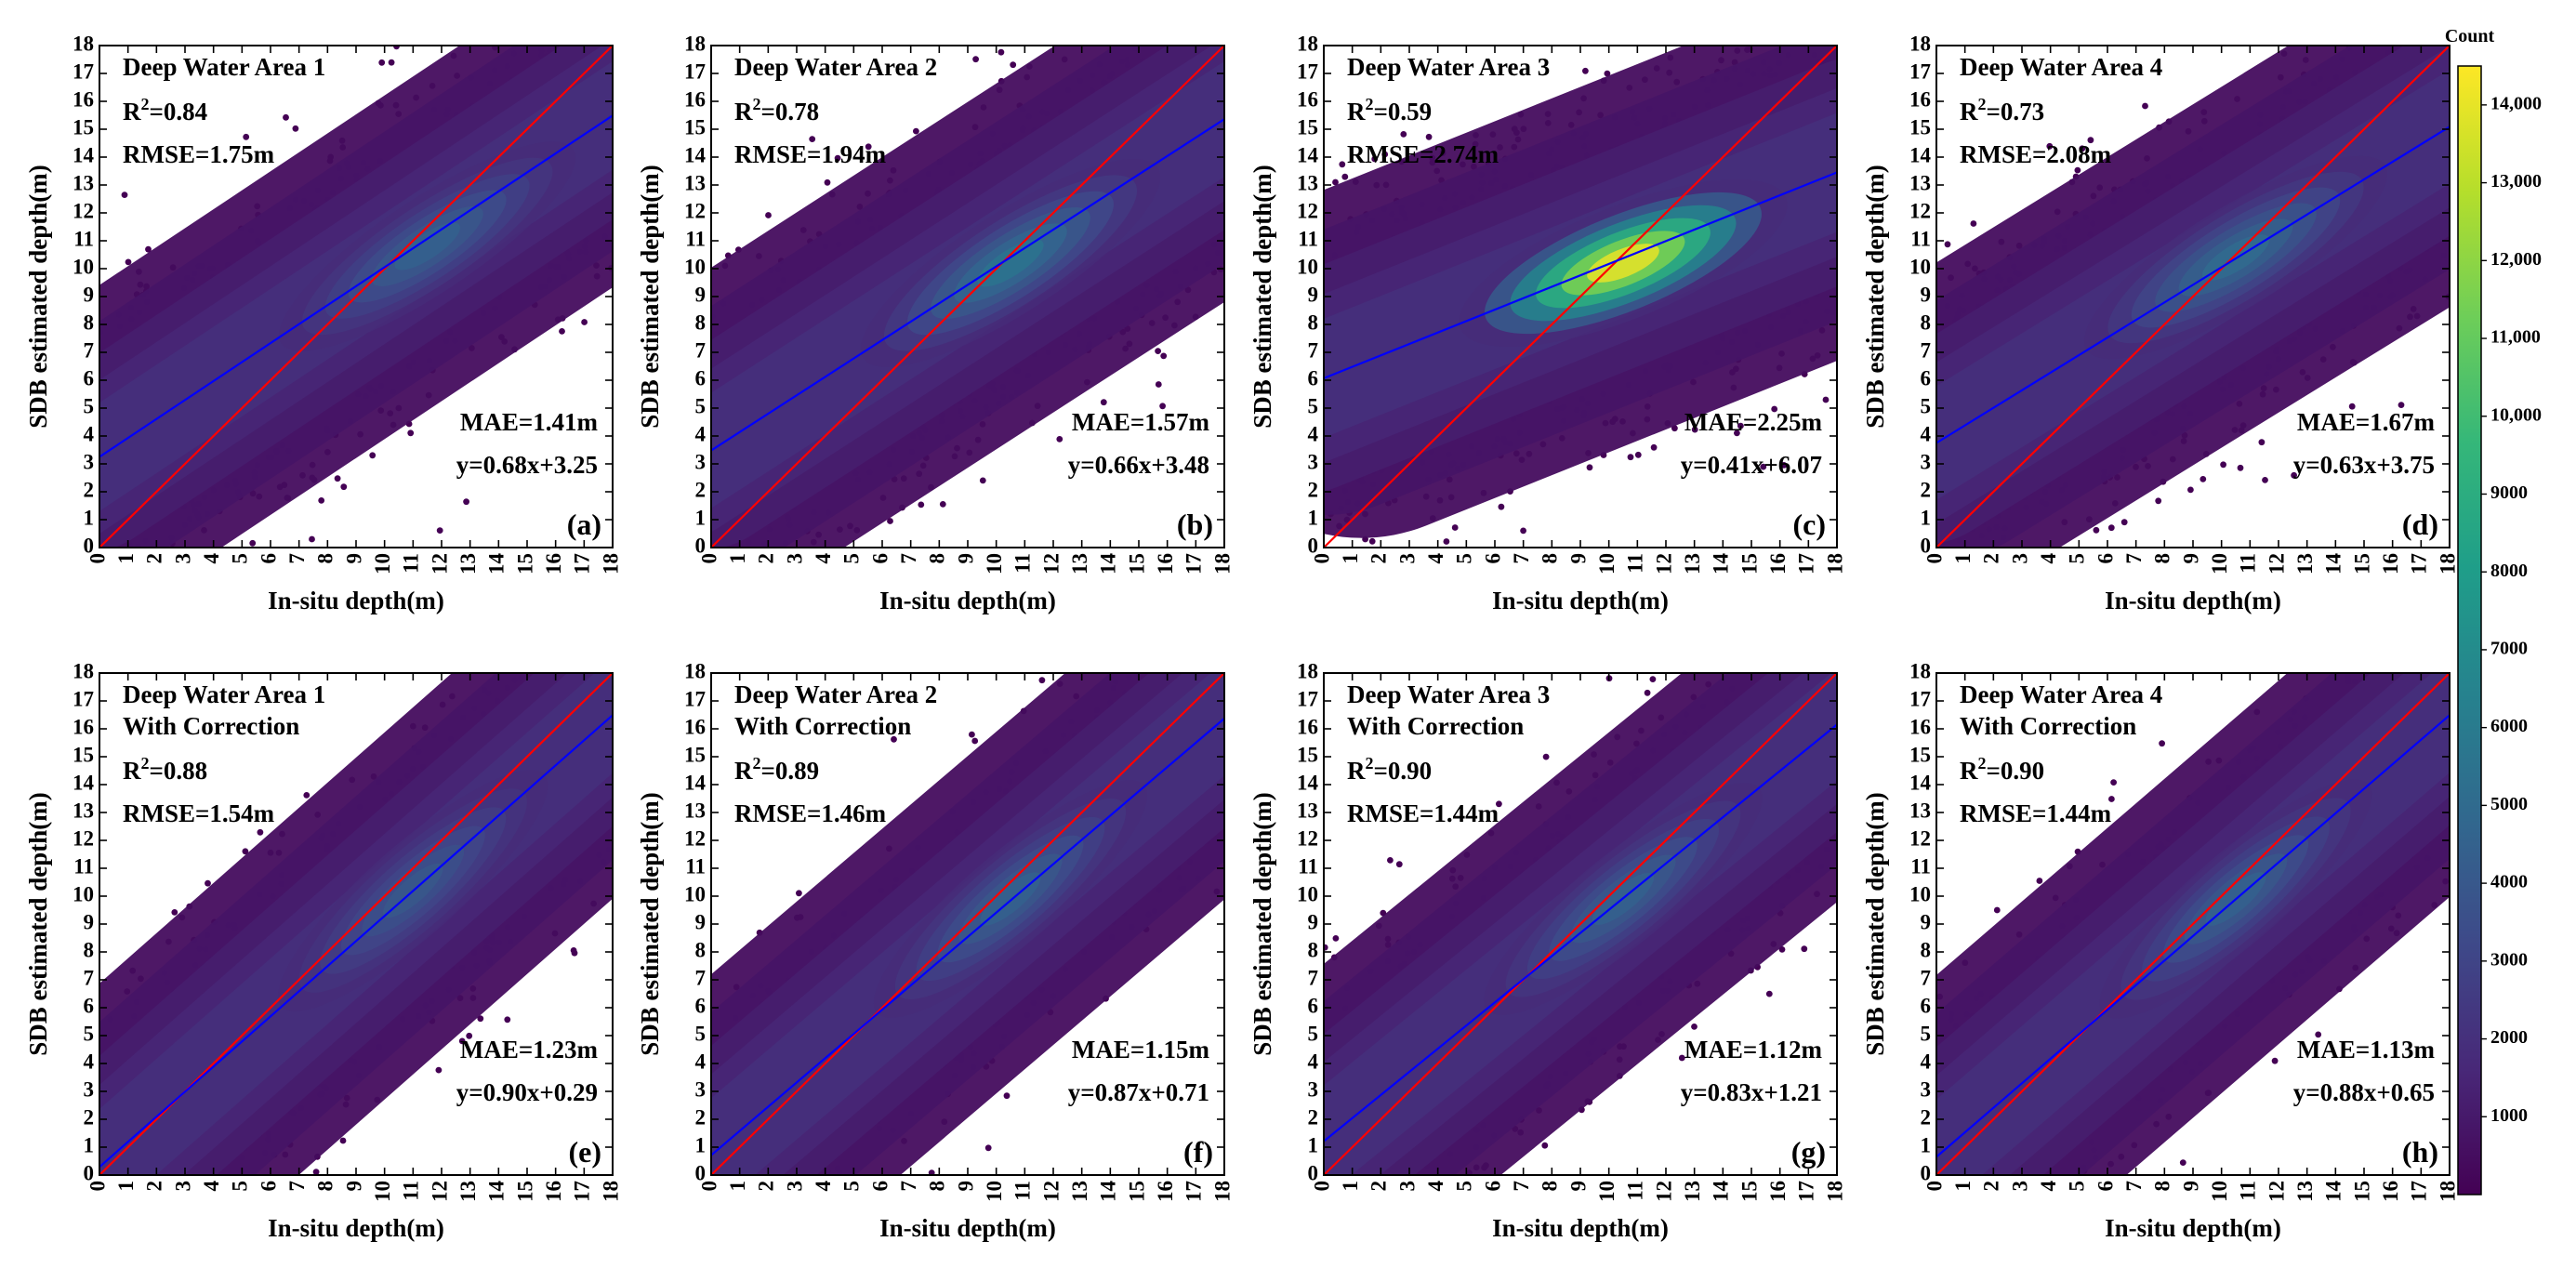 This screenshot has height=1268, width=2576. I want to click on rmse-label: RMSE=2.74m, so click(1423, 154).